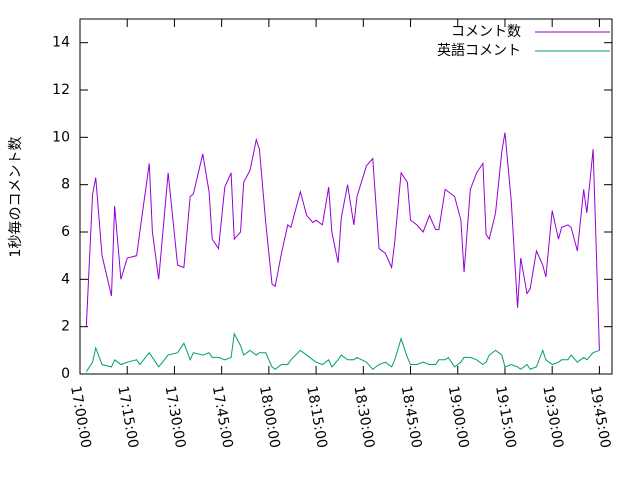 The width and height of the screenshot is (640, 480). Describe the element at coordinates (342, 352) in the screenshot. I see `series-line` at that location.